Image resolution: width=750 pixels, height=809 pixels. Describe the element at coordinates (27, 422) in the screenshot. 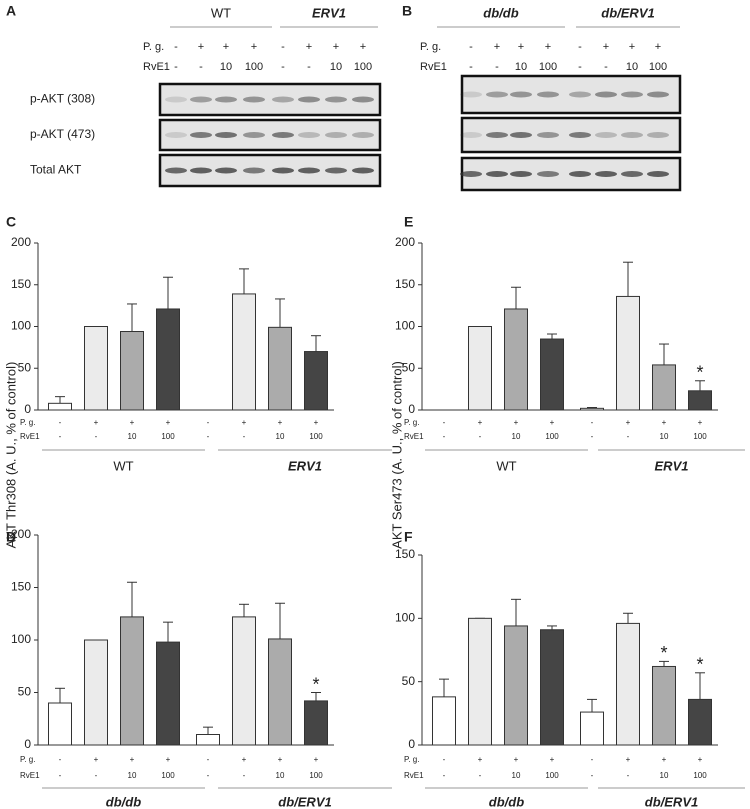

I see `condition-label: P. g.` at that location.